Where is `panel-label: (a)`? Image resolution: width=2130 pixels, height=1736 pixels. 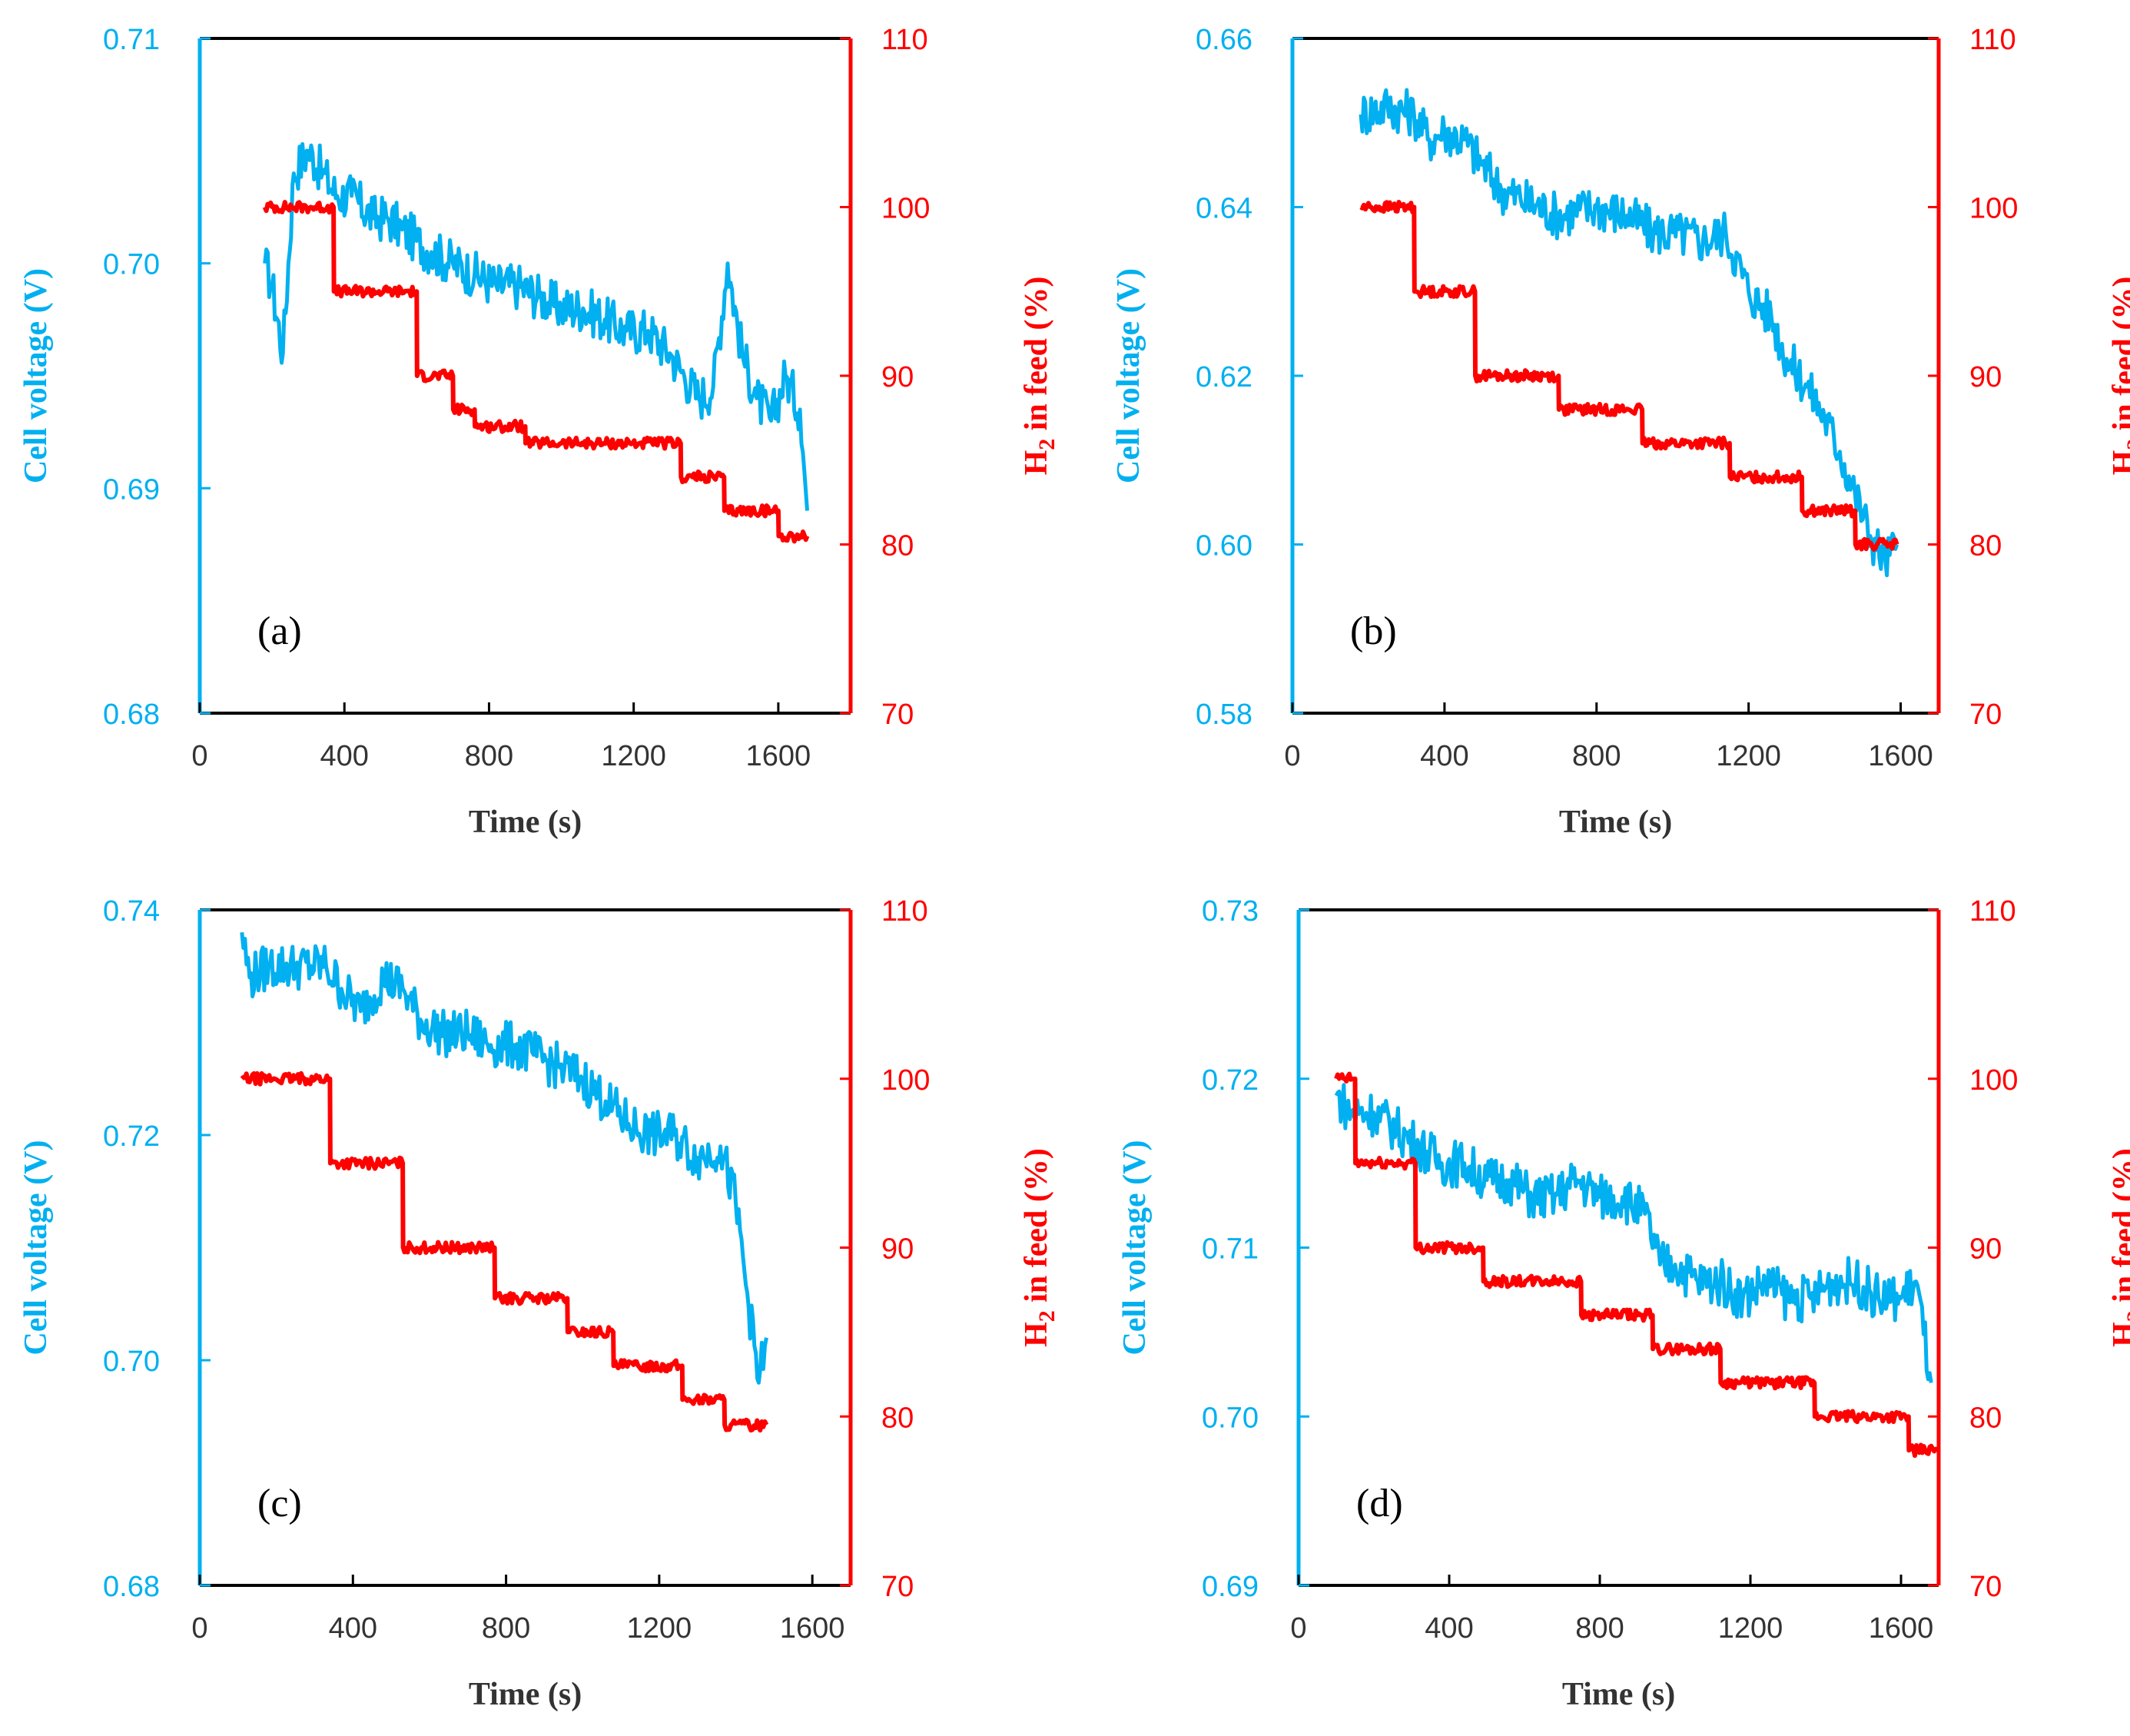 panel-label: (a) is located at coordinates (279, 631).